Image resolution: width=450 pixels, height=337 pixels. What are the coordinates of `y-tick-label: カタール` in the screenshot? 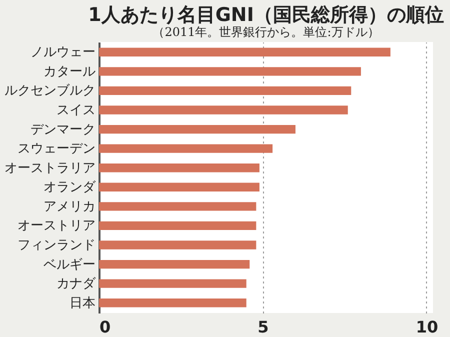 It's located at (70, 72).